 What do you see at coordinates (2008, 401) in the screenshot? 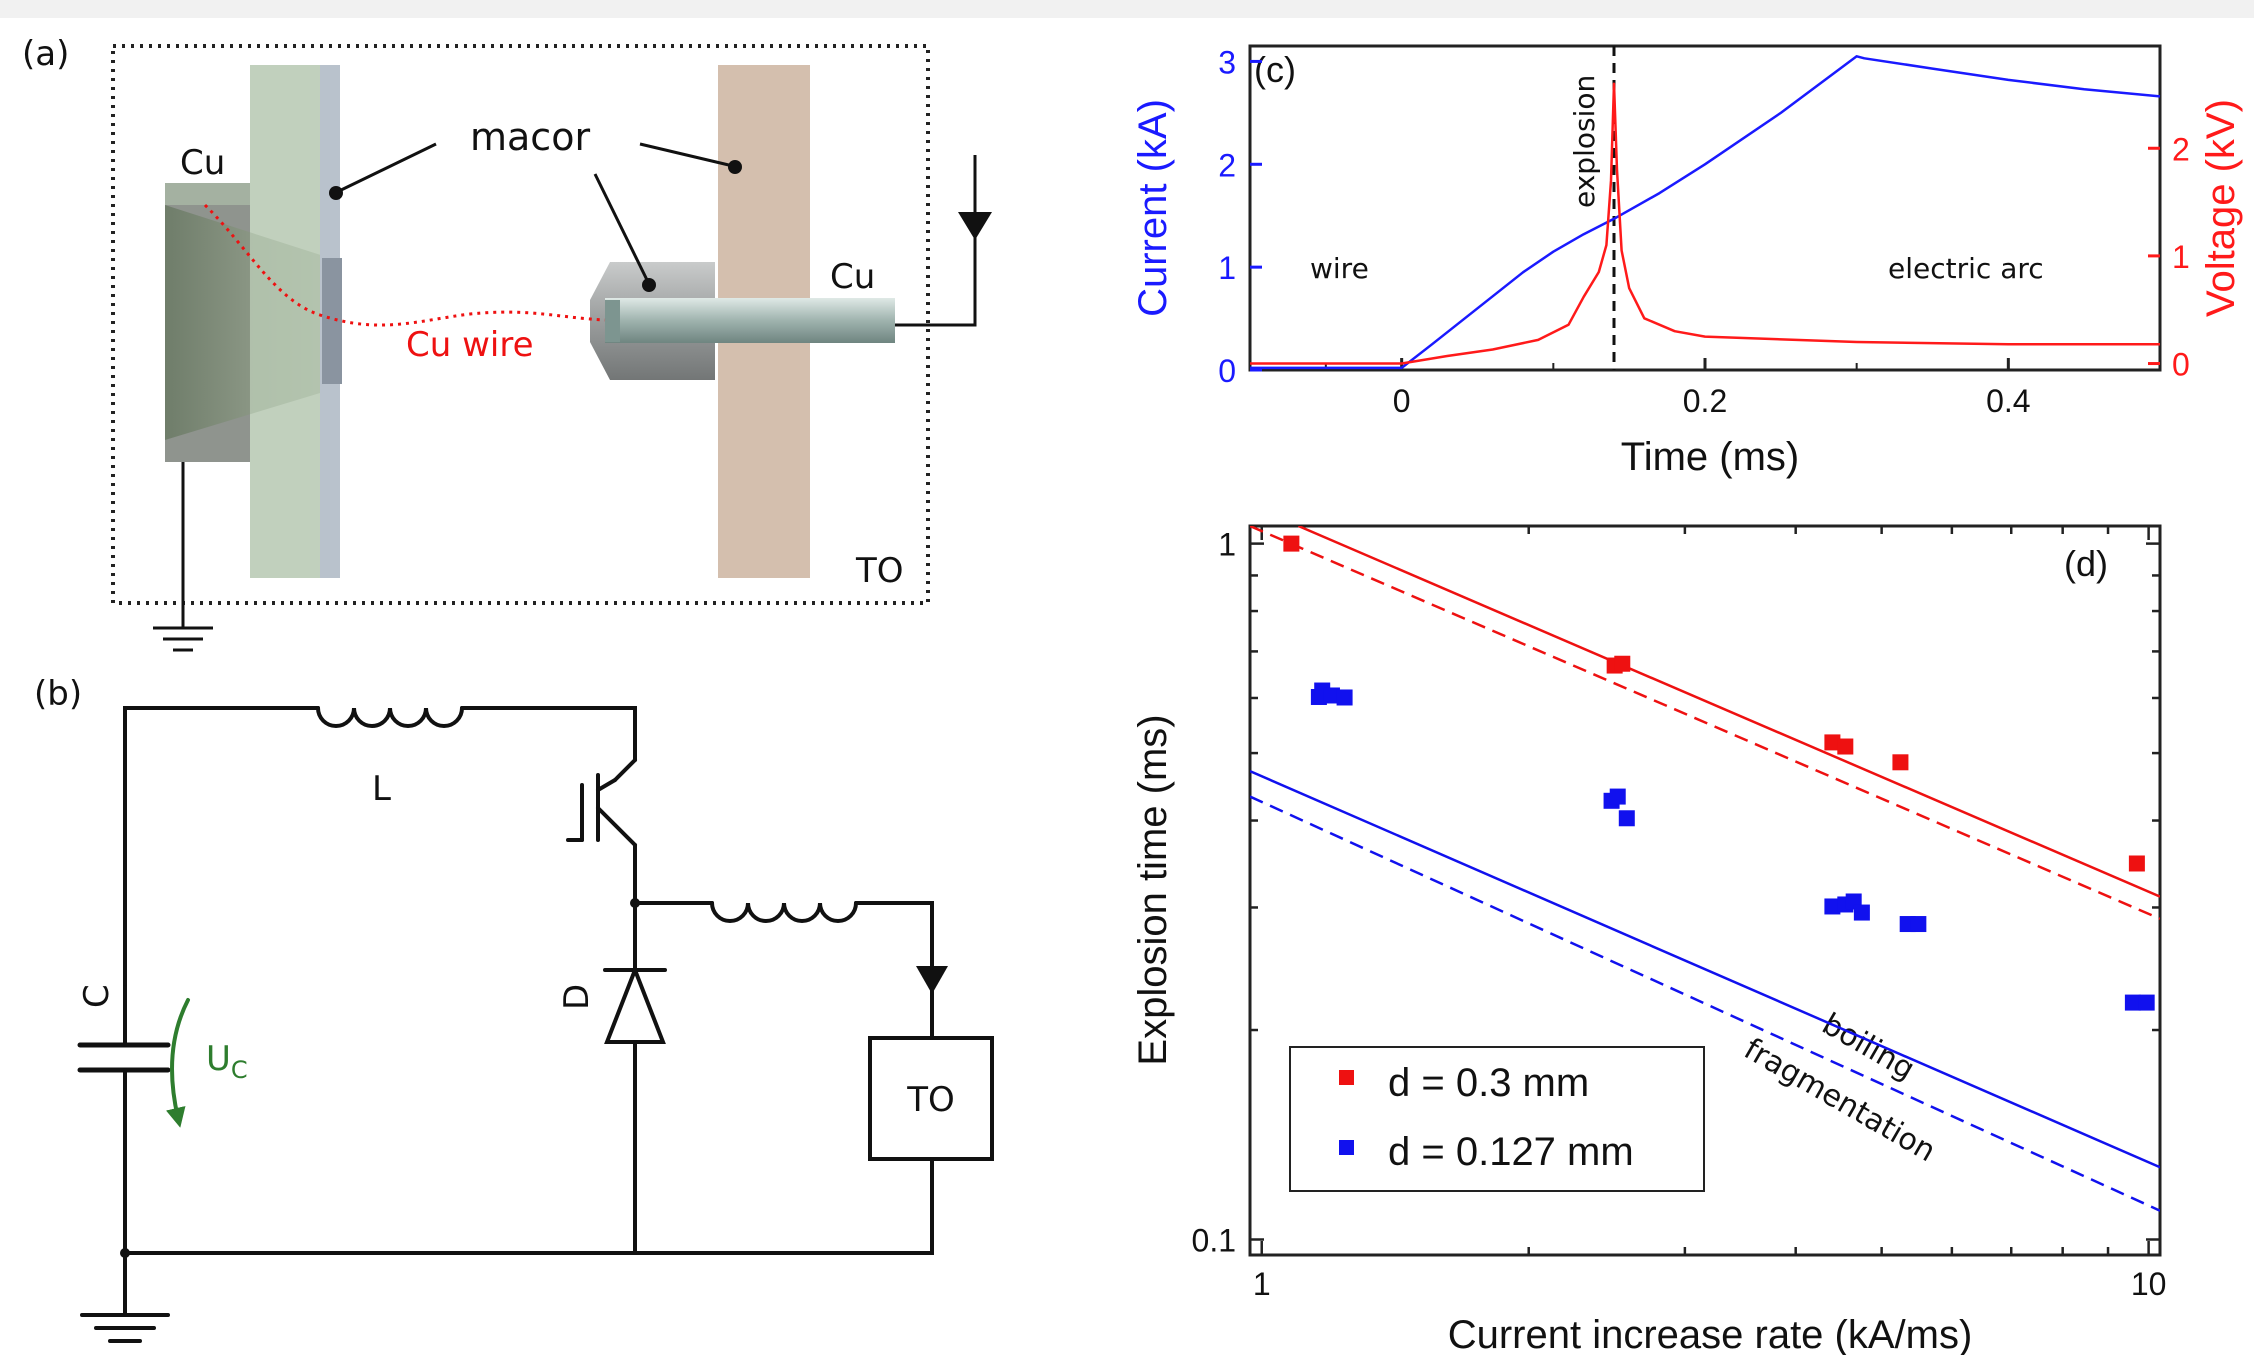
I see `chart-c-xtick-label: 0.4` at bounding box center [2008, 401].